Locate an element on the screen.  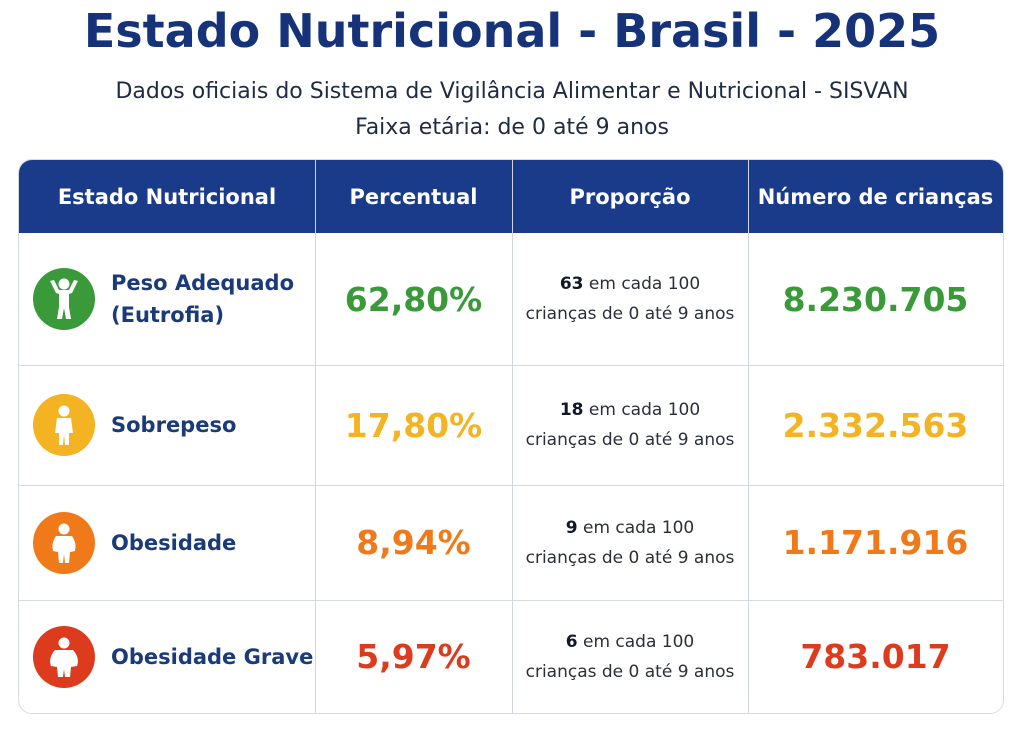
page-title: Estado Nutricional - Brasil - 2025 is located at coordinates (512, 31).